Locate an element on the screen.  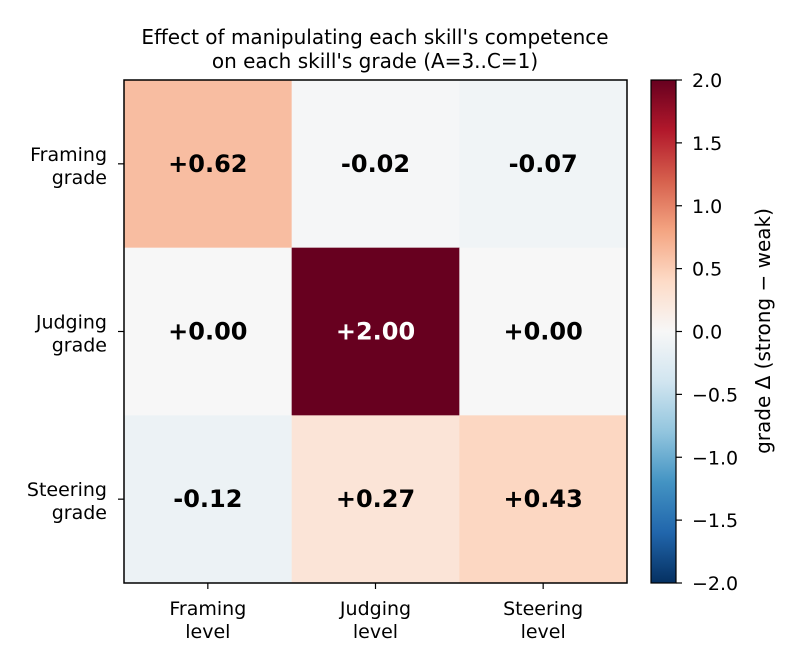
x-tick-label: Judging is located at coordinates (375, 609).